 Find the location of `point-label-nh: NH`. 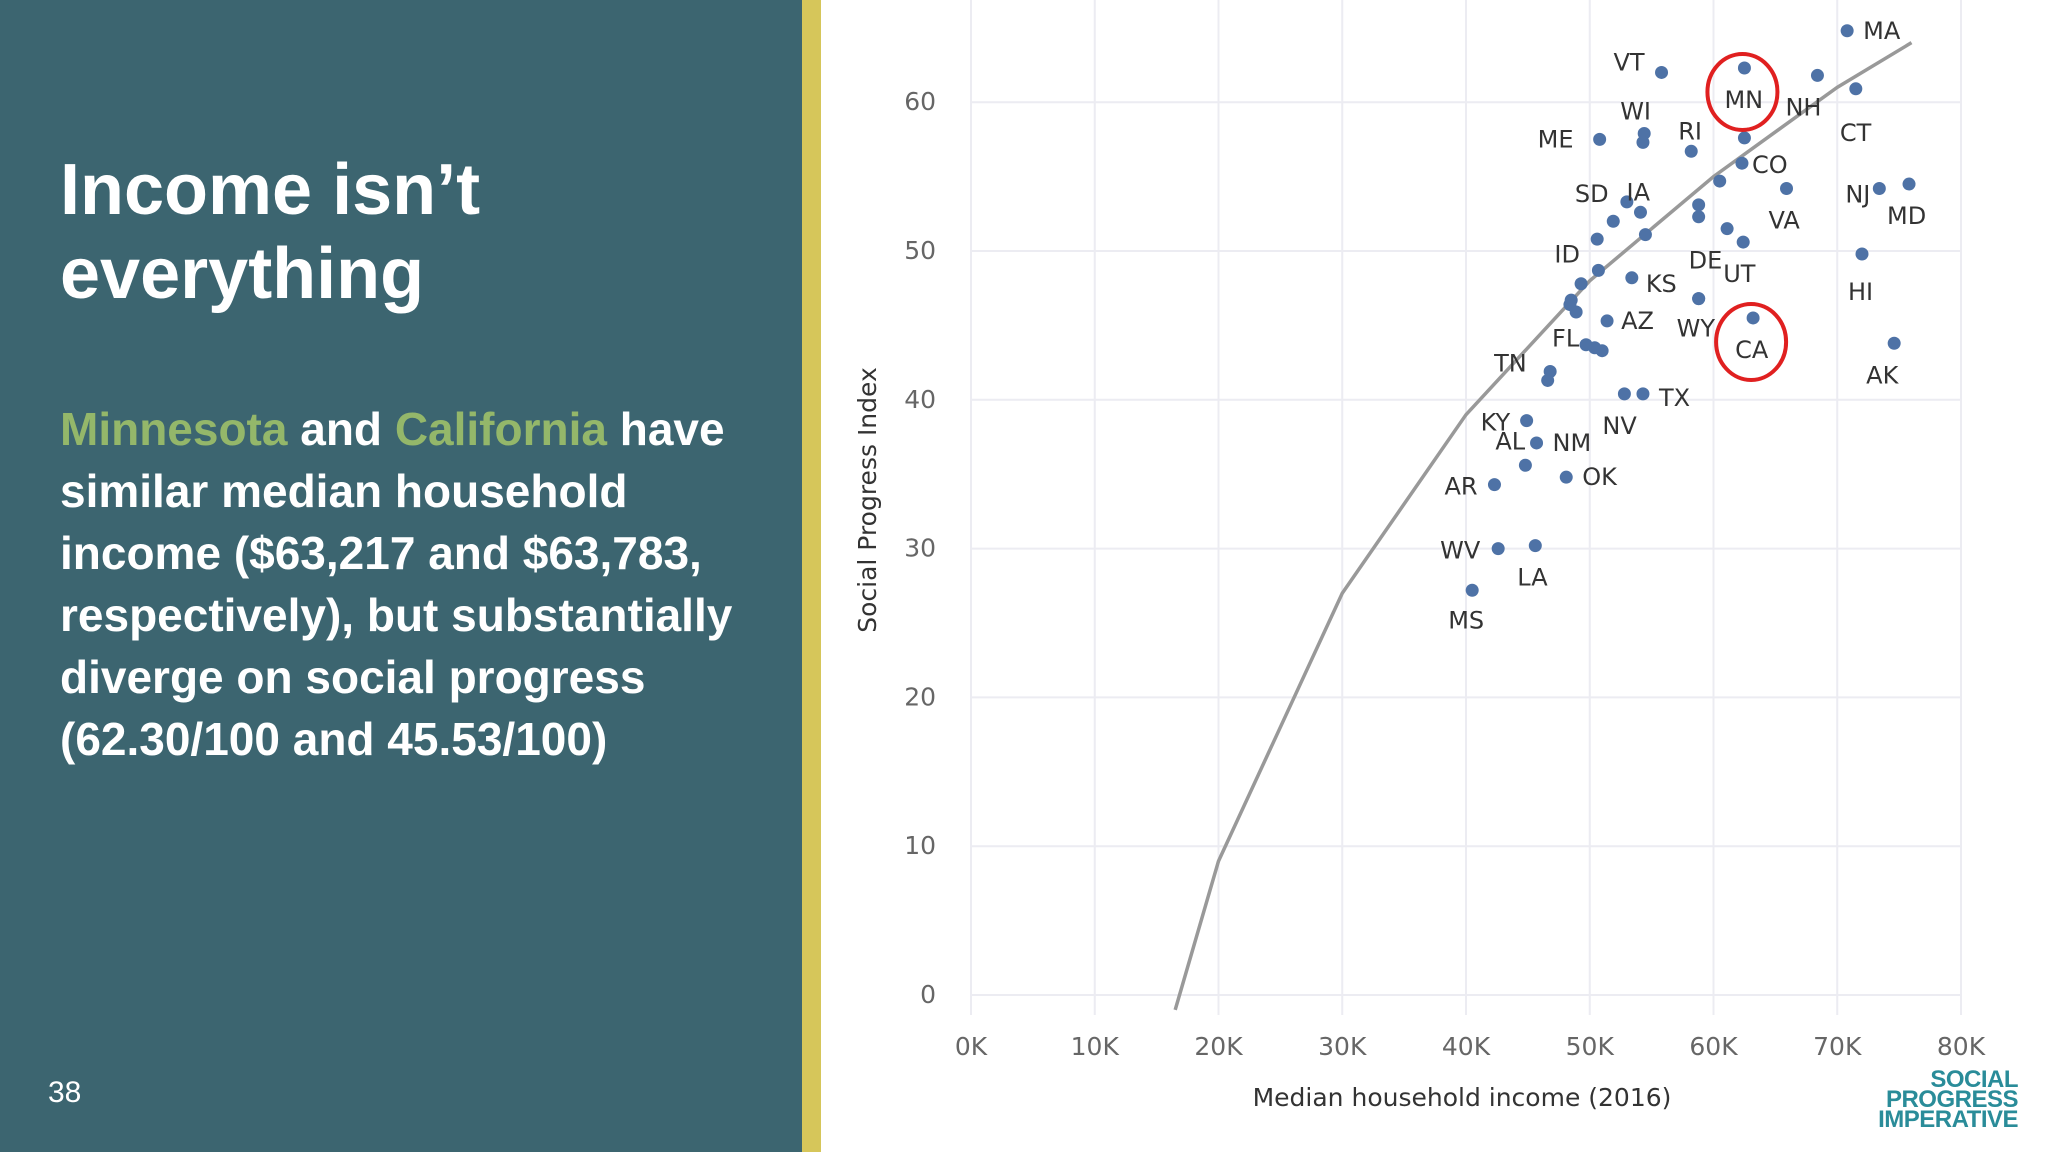

point-label-nh: NH is located at coordinates (1803, 107).